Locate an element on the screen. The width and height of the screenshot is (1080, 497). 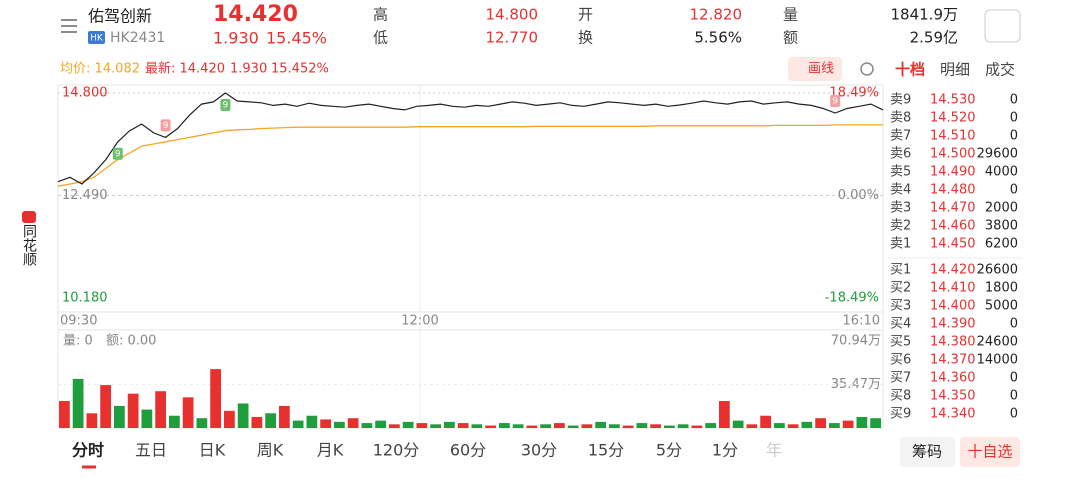
book-level: 买1 is located at coordinates (900, 270).